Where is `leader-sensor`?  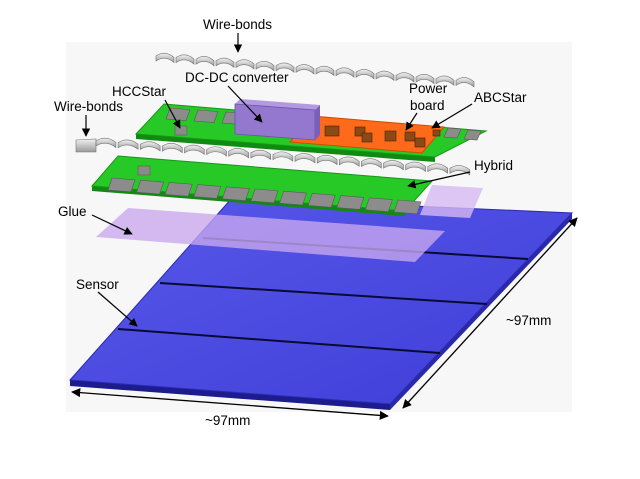 leader-sensor is located at coordinates (117, 309).